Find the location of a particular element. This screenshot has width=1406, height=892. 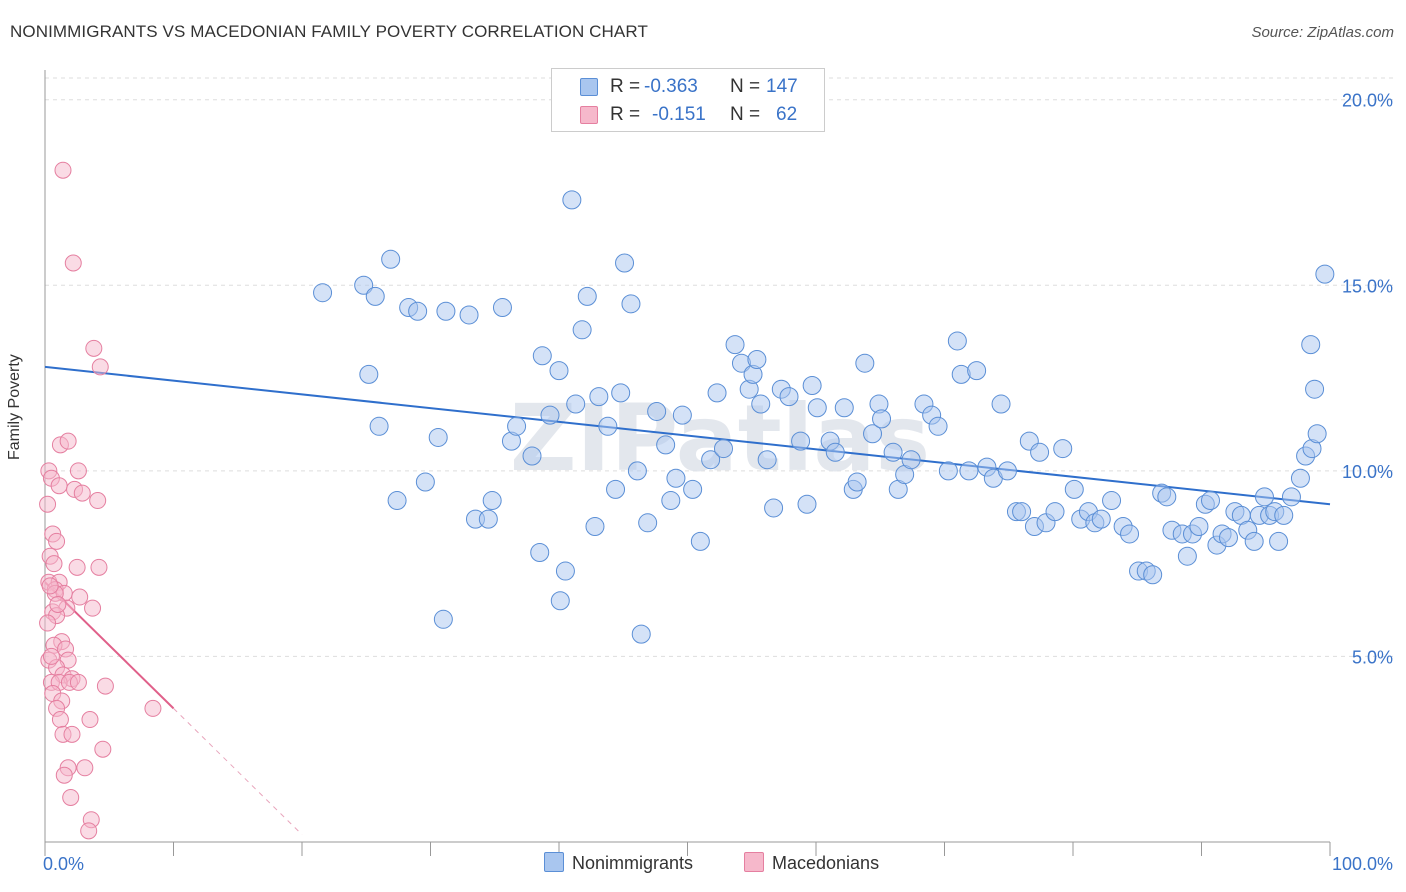

legend-item-nonimmigrants: Nonimmigrants is located at coordinates (618, 863).